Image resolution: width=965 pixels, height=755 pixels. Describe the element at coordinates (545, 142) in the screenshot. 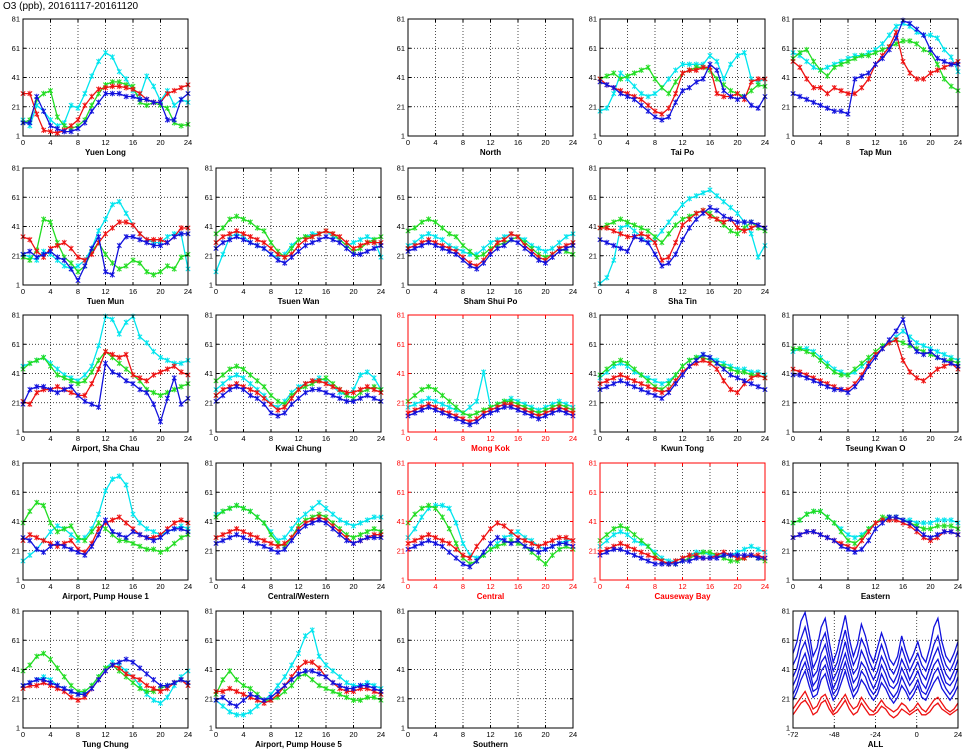

I see `x-tick-label: 20` at that location.